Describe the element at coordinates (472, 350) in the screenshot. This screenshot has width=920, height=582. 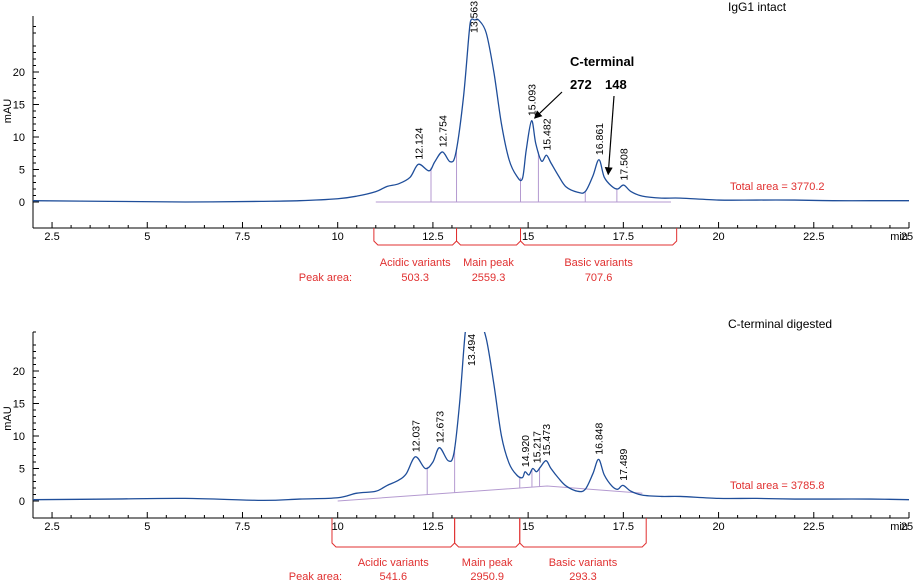
I see `peak-label: 13.494` at that location.